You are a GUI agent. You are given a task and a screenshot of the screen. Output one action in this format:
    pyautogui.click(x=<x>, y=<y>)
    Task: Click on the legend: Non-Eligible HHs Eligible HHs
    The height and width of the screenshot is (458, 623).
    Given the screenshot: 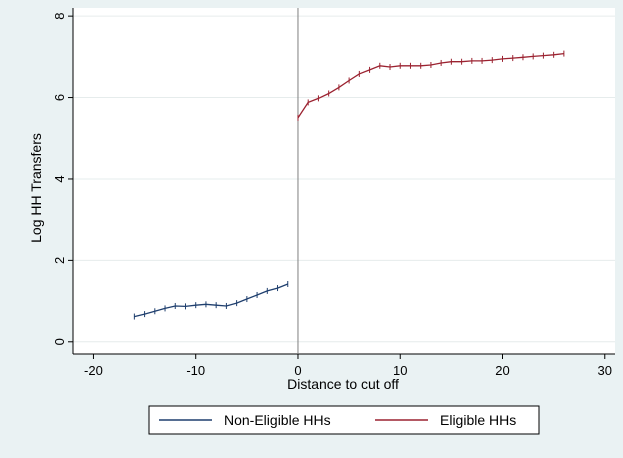 What is the action you would take?
    pyautogui.click(x=344, y=420)
    